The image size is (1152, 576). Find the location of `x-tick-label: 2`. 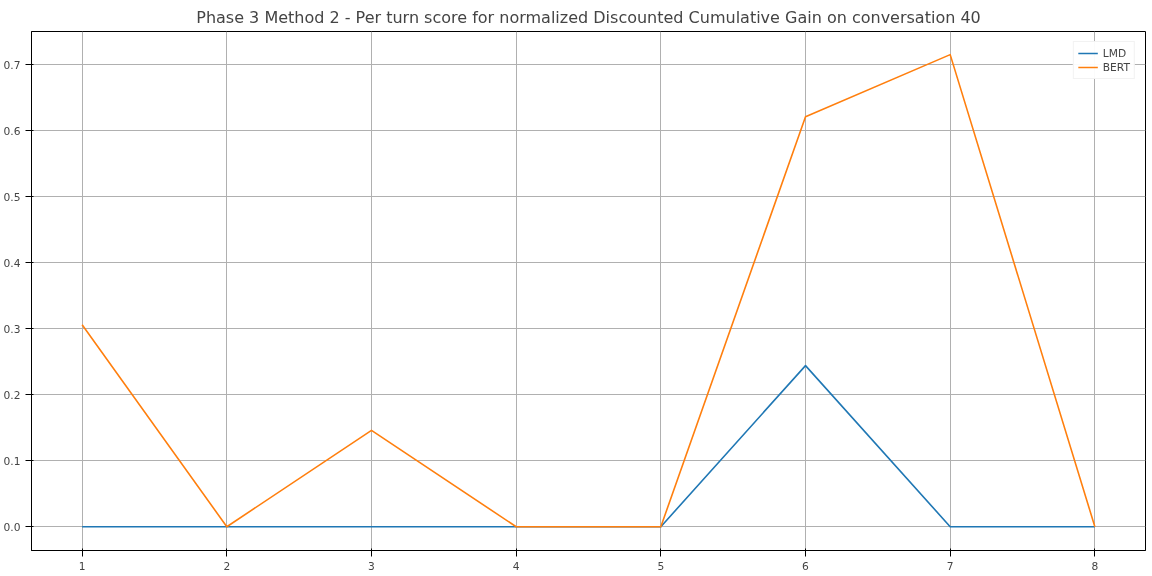

x-tick-label: 2 is located at coordinates (227, 566).